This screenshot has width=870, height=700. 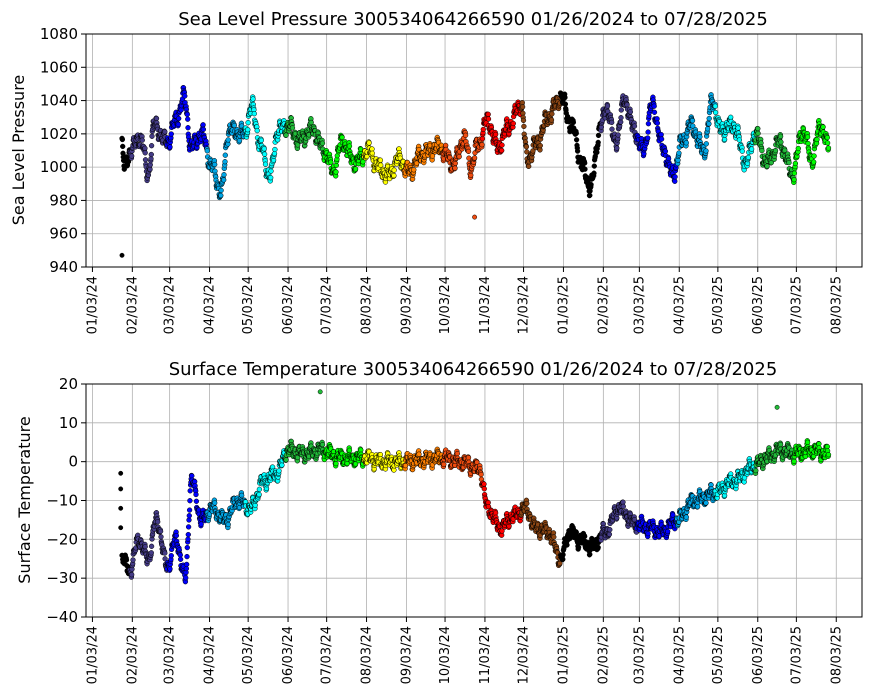 What do you see at coordinates (367, 655) in the screenshot?
I see `x-tick-label: 08/03/24` at bounding box center [367, 655].